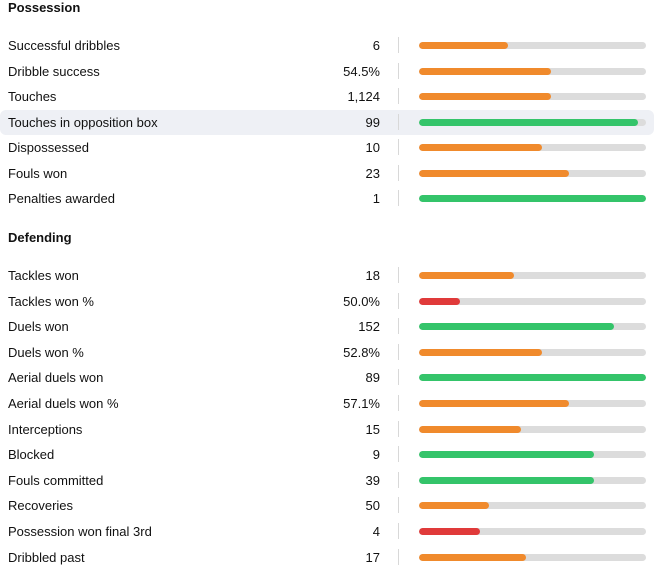  What do you see at coordinates (327, 45) in the screenshot?
I see `stat-row: Successful dribbles 6` at bounding box center [327, 45].